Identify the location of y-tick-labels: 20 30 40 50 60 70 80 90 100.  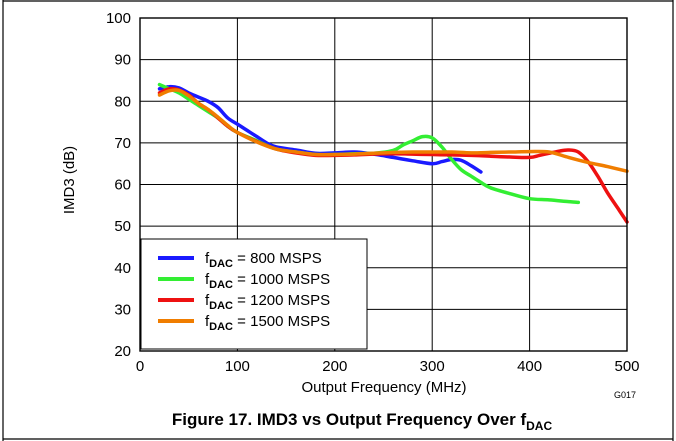
(118, 185).